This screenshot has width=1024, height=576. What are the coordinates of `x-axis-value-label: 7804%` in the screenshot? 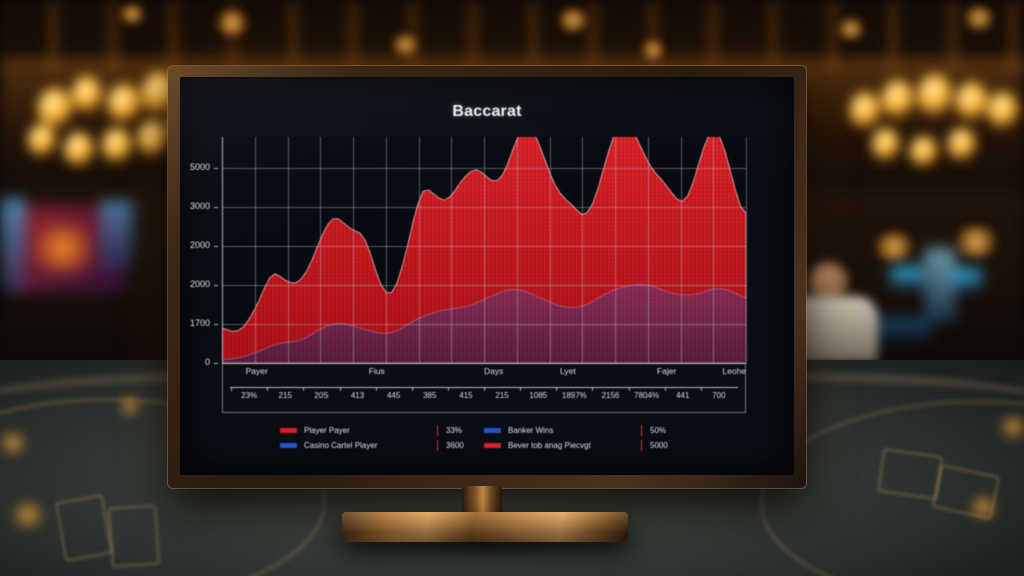 It's located at (647, 395).